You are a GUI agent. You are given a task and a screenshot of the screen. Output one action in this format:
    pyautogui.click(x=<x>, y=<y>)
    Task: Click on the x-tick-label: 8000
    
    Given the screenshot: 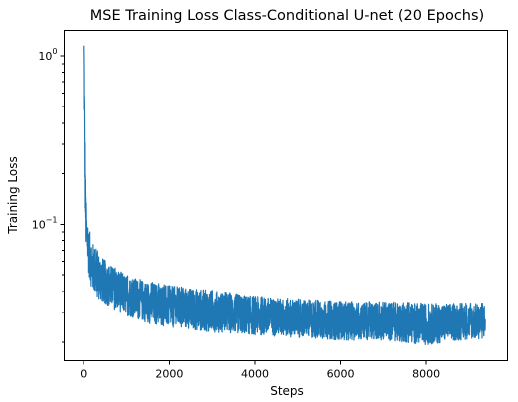 What is the action you would take?
    pyautogui.click(x=426, y=374)
    